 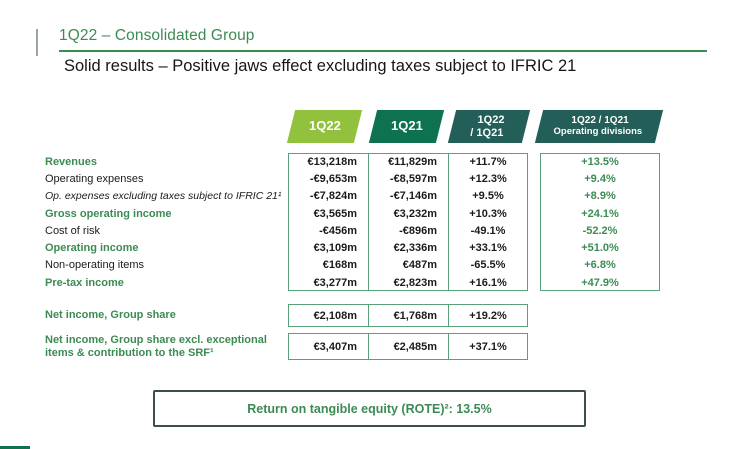 I want to click on cell-1q22: €168m, so click(x=339, y=265).